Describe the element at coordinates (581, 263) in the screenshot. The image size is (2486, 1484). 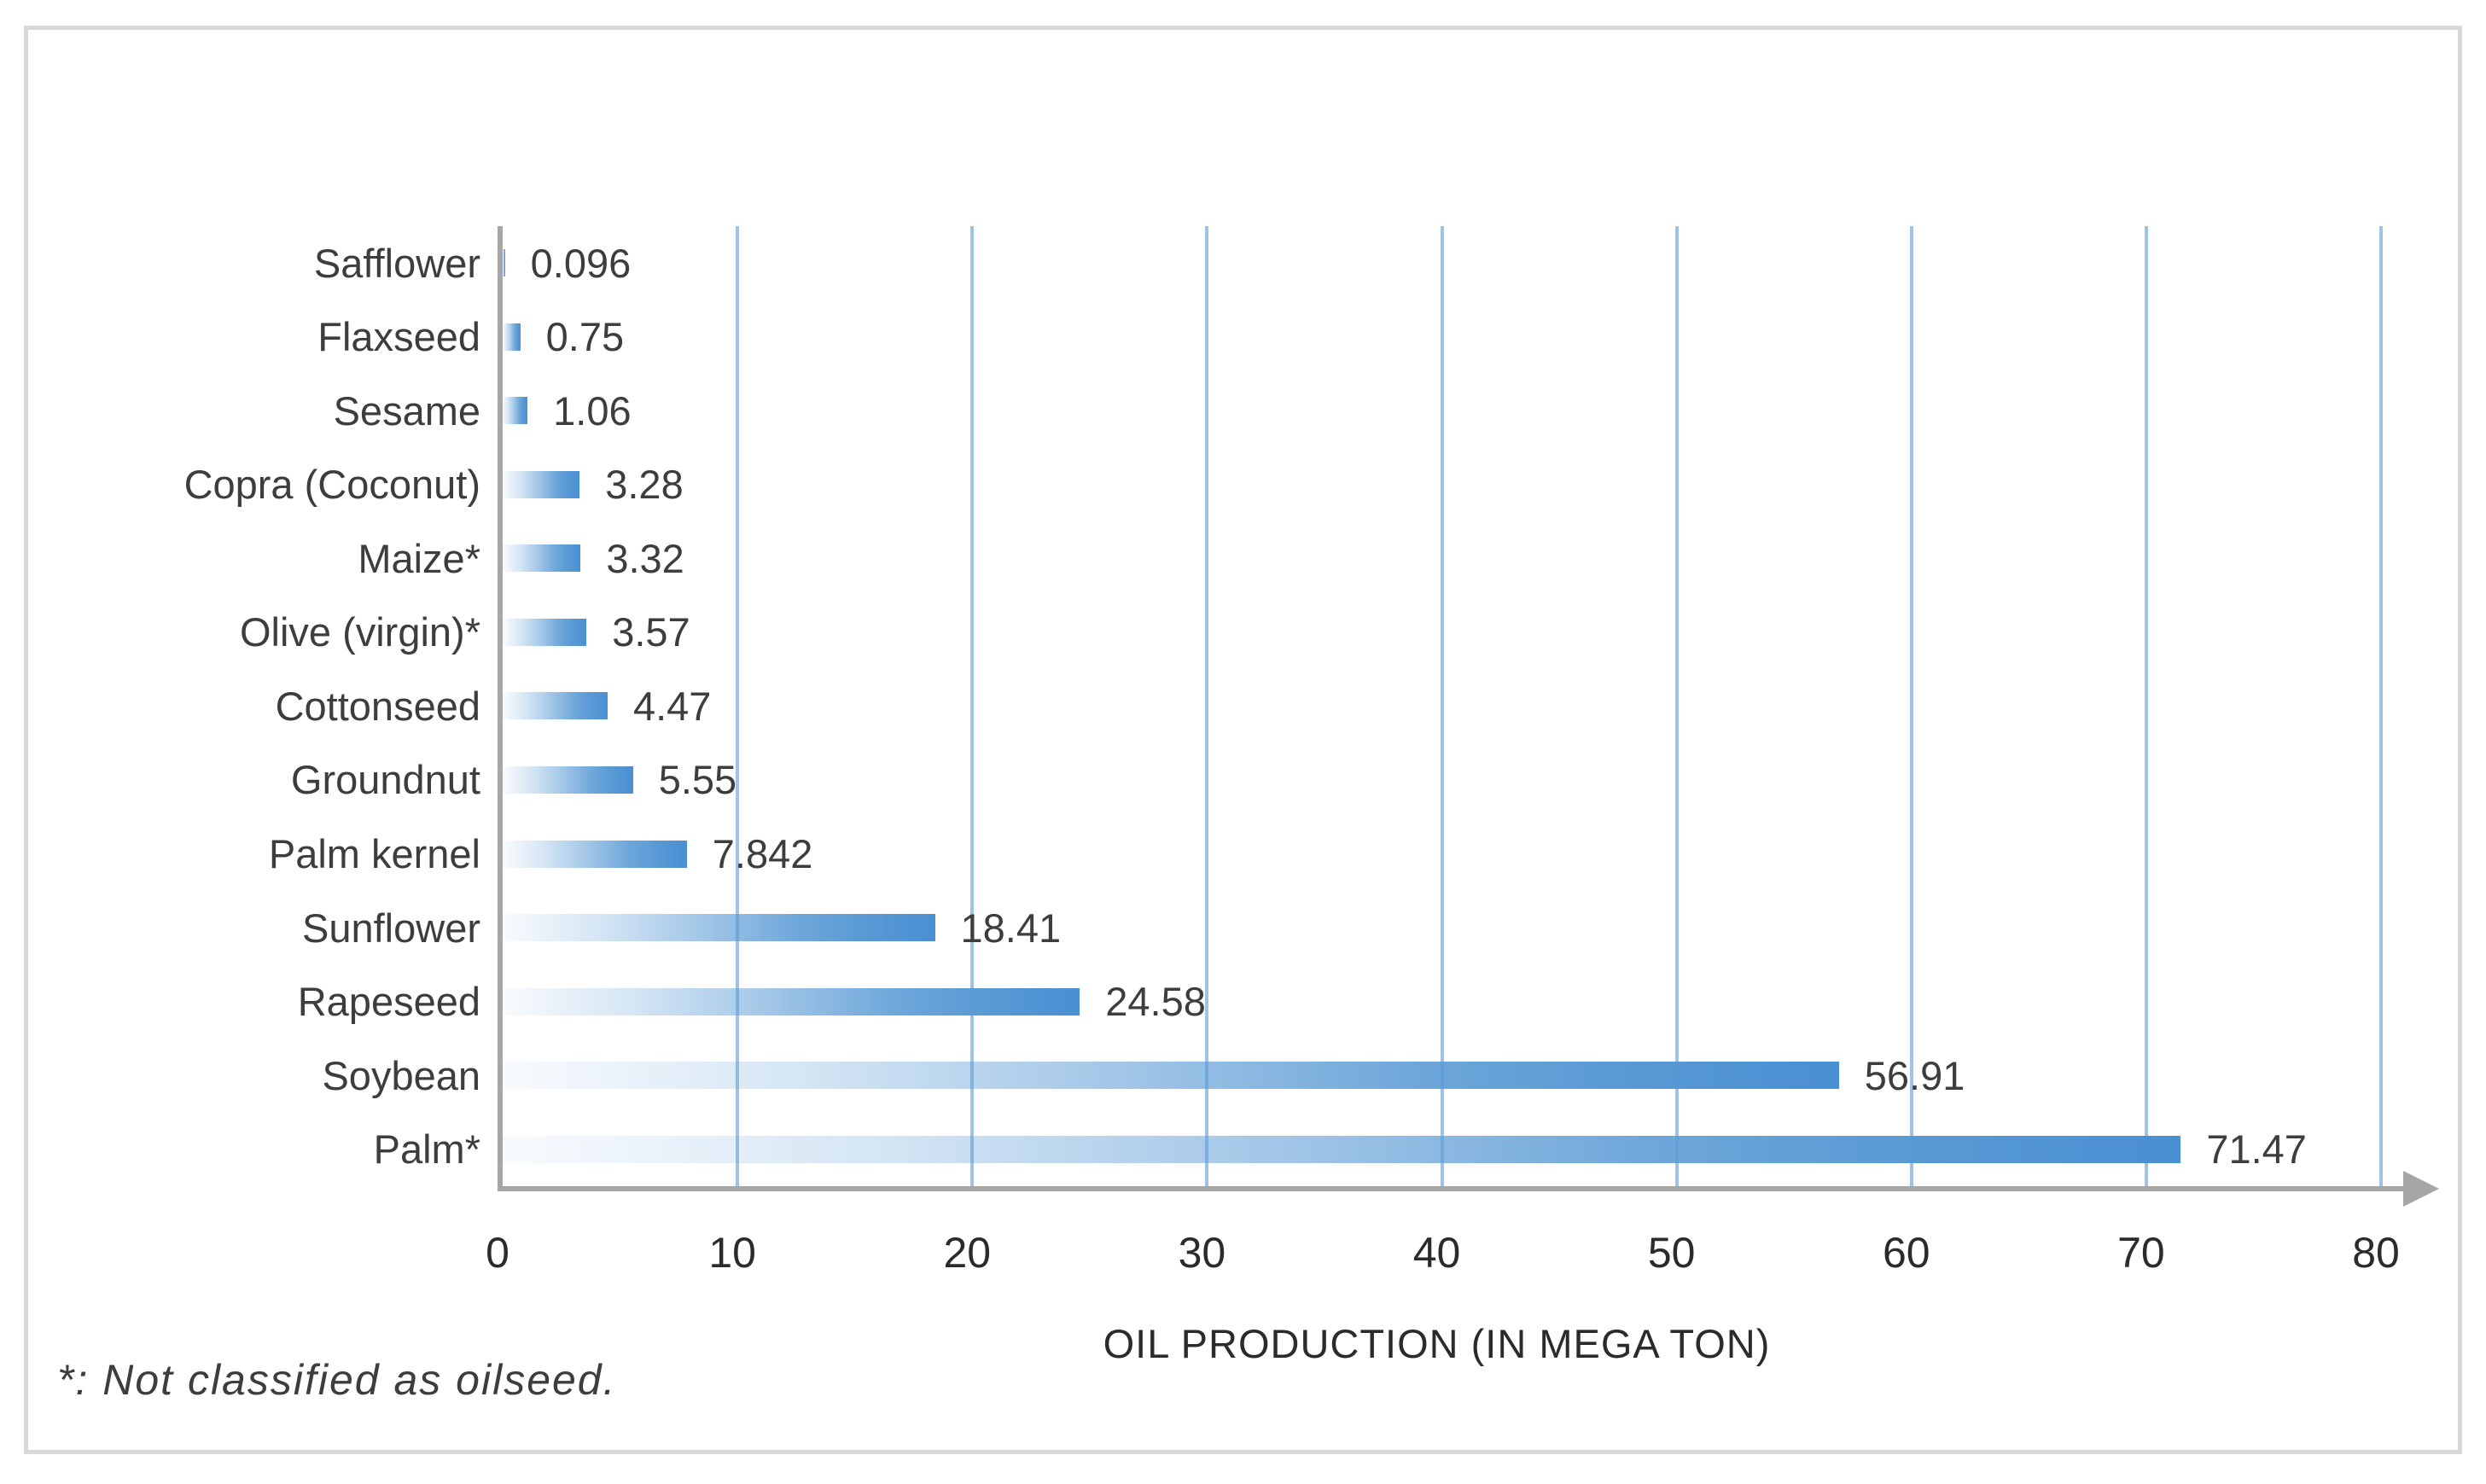
I see `bar-value-label: 0.096` at that location.